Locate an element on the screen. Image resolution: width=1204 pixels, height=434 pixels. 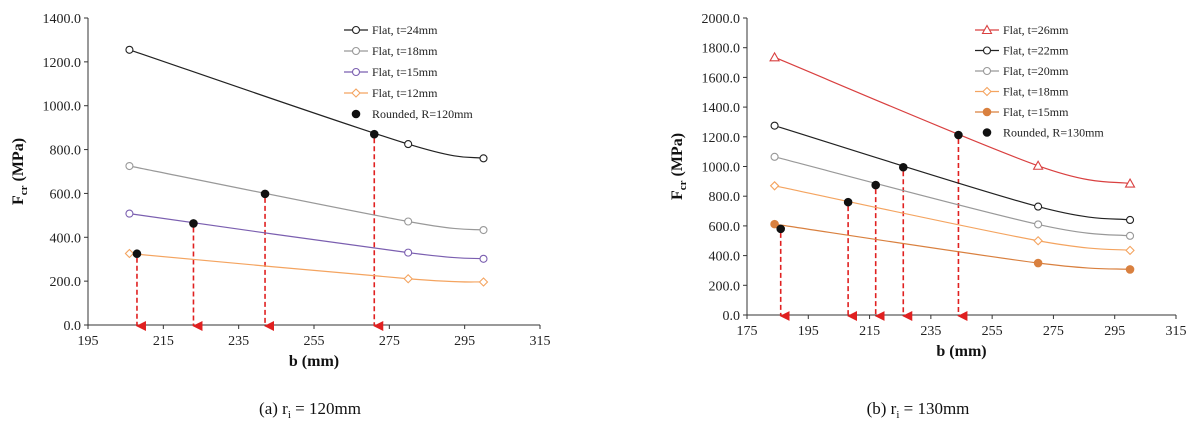
figure-caption: (b) ri = 130mm is located at coordinates (918, 410).